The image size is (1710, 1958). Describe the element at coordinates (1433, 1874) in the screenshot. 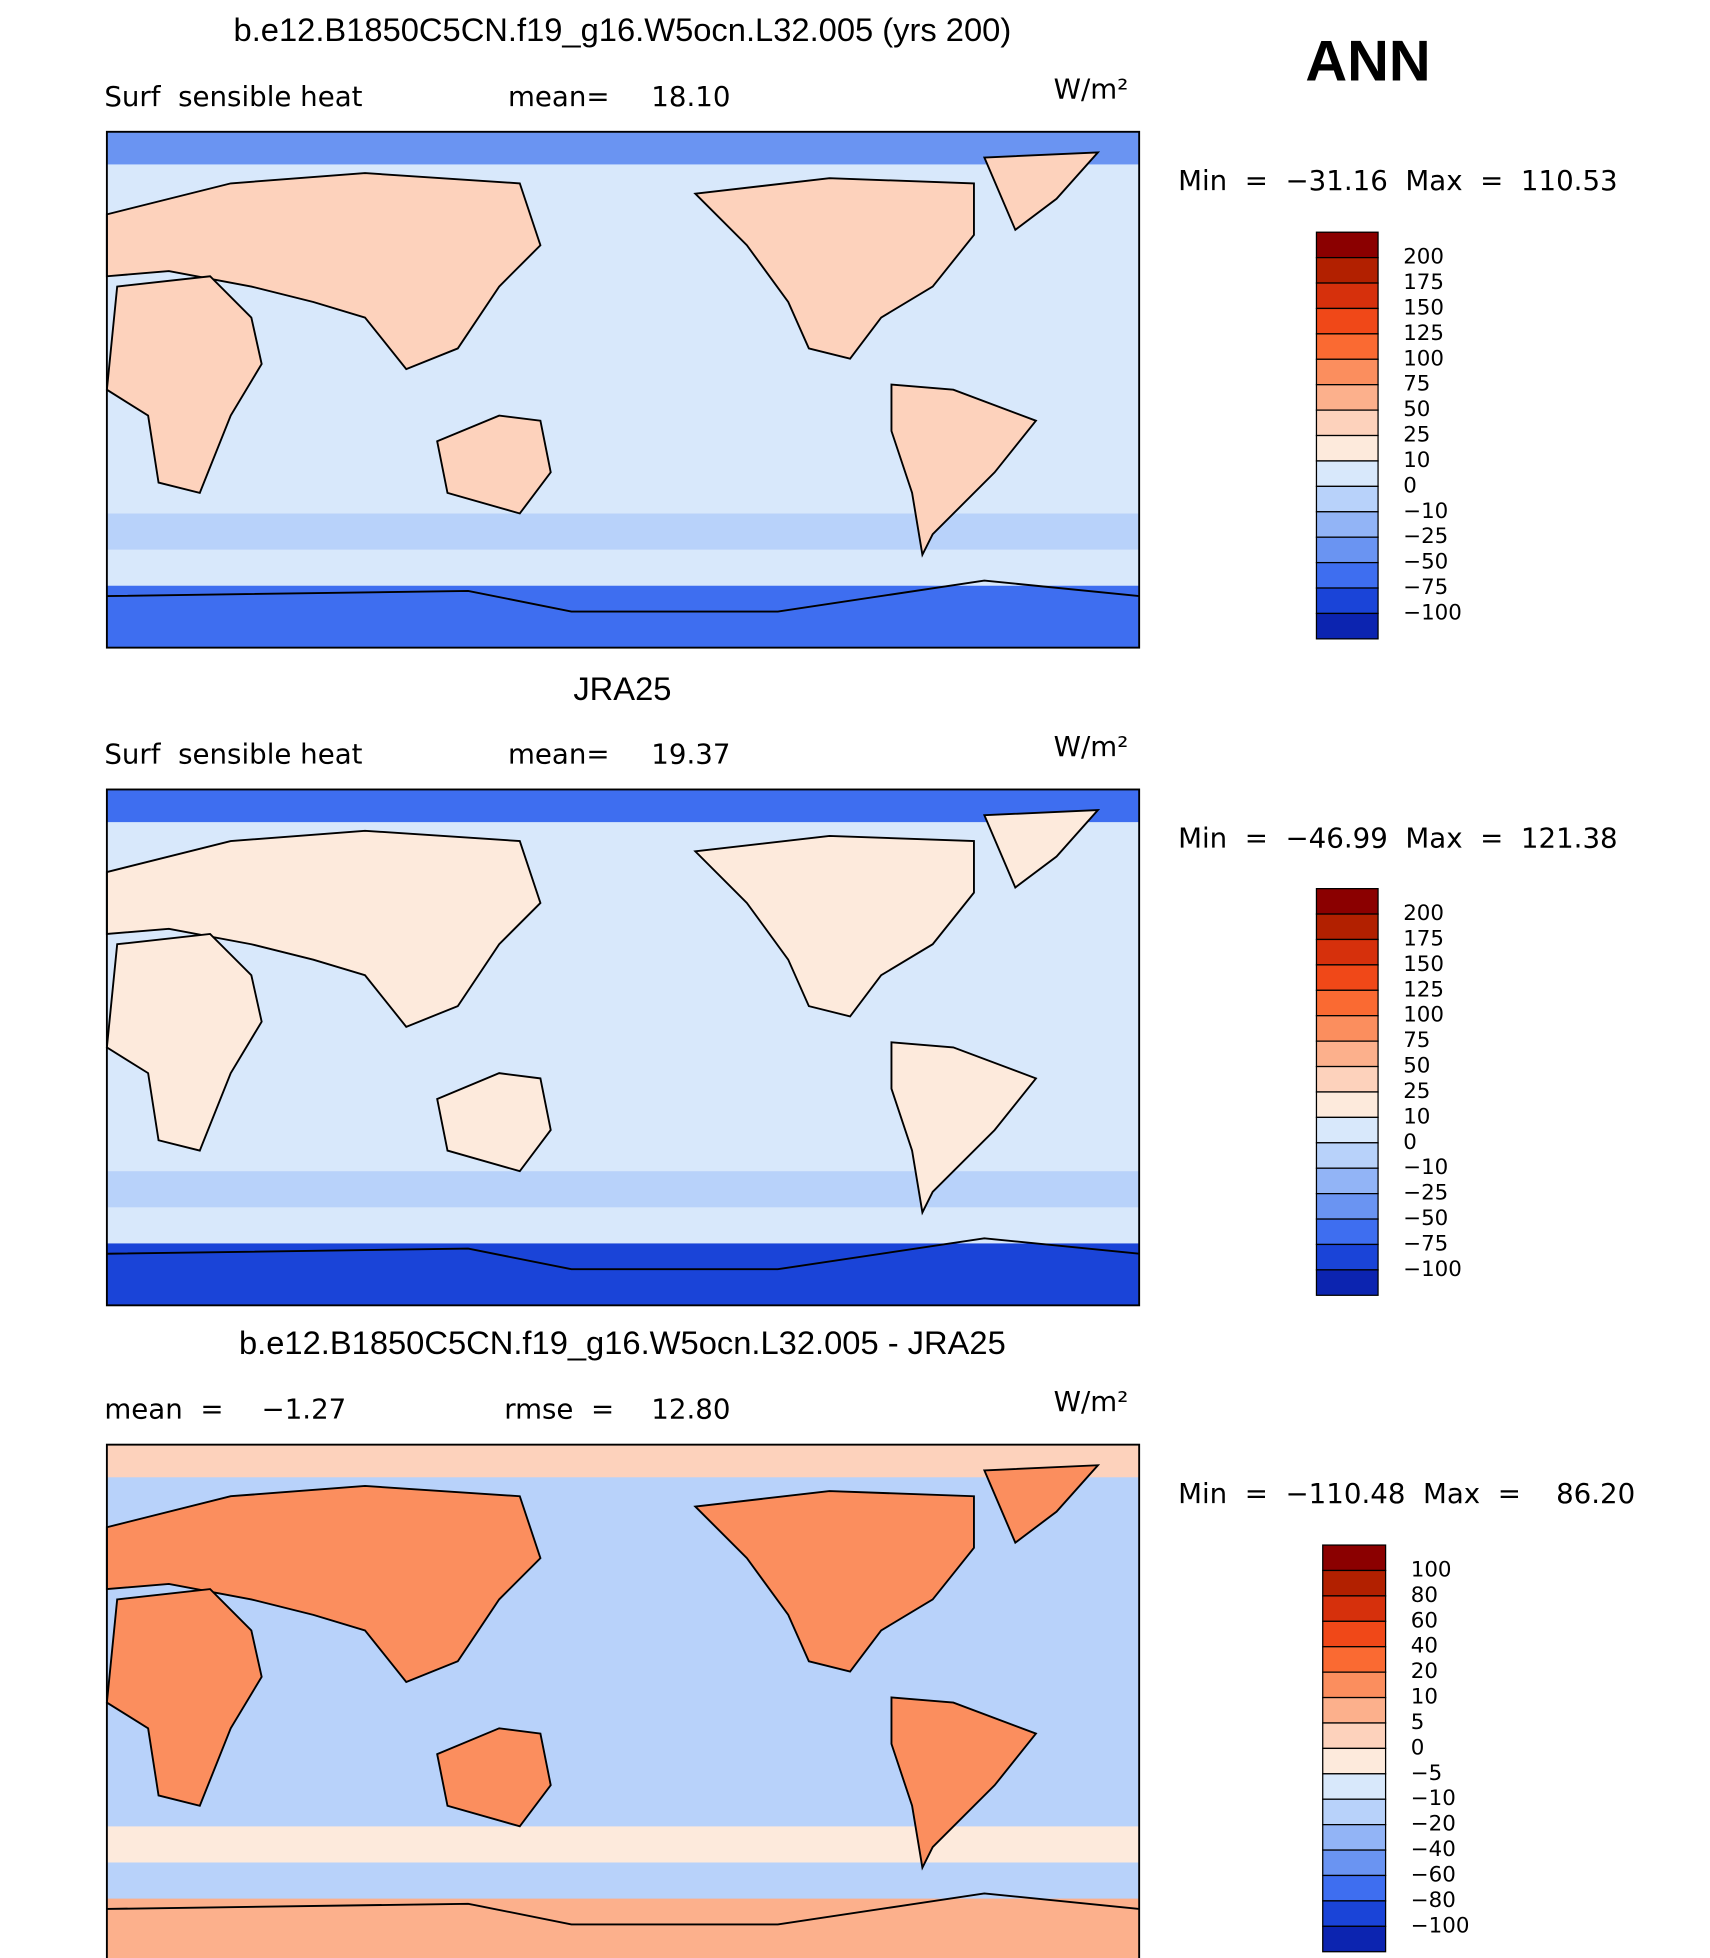

I see `colorbar-label: −60` at that location.